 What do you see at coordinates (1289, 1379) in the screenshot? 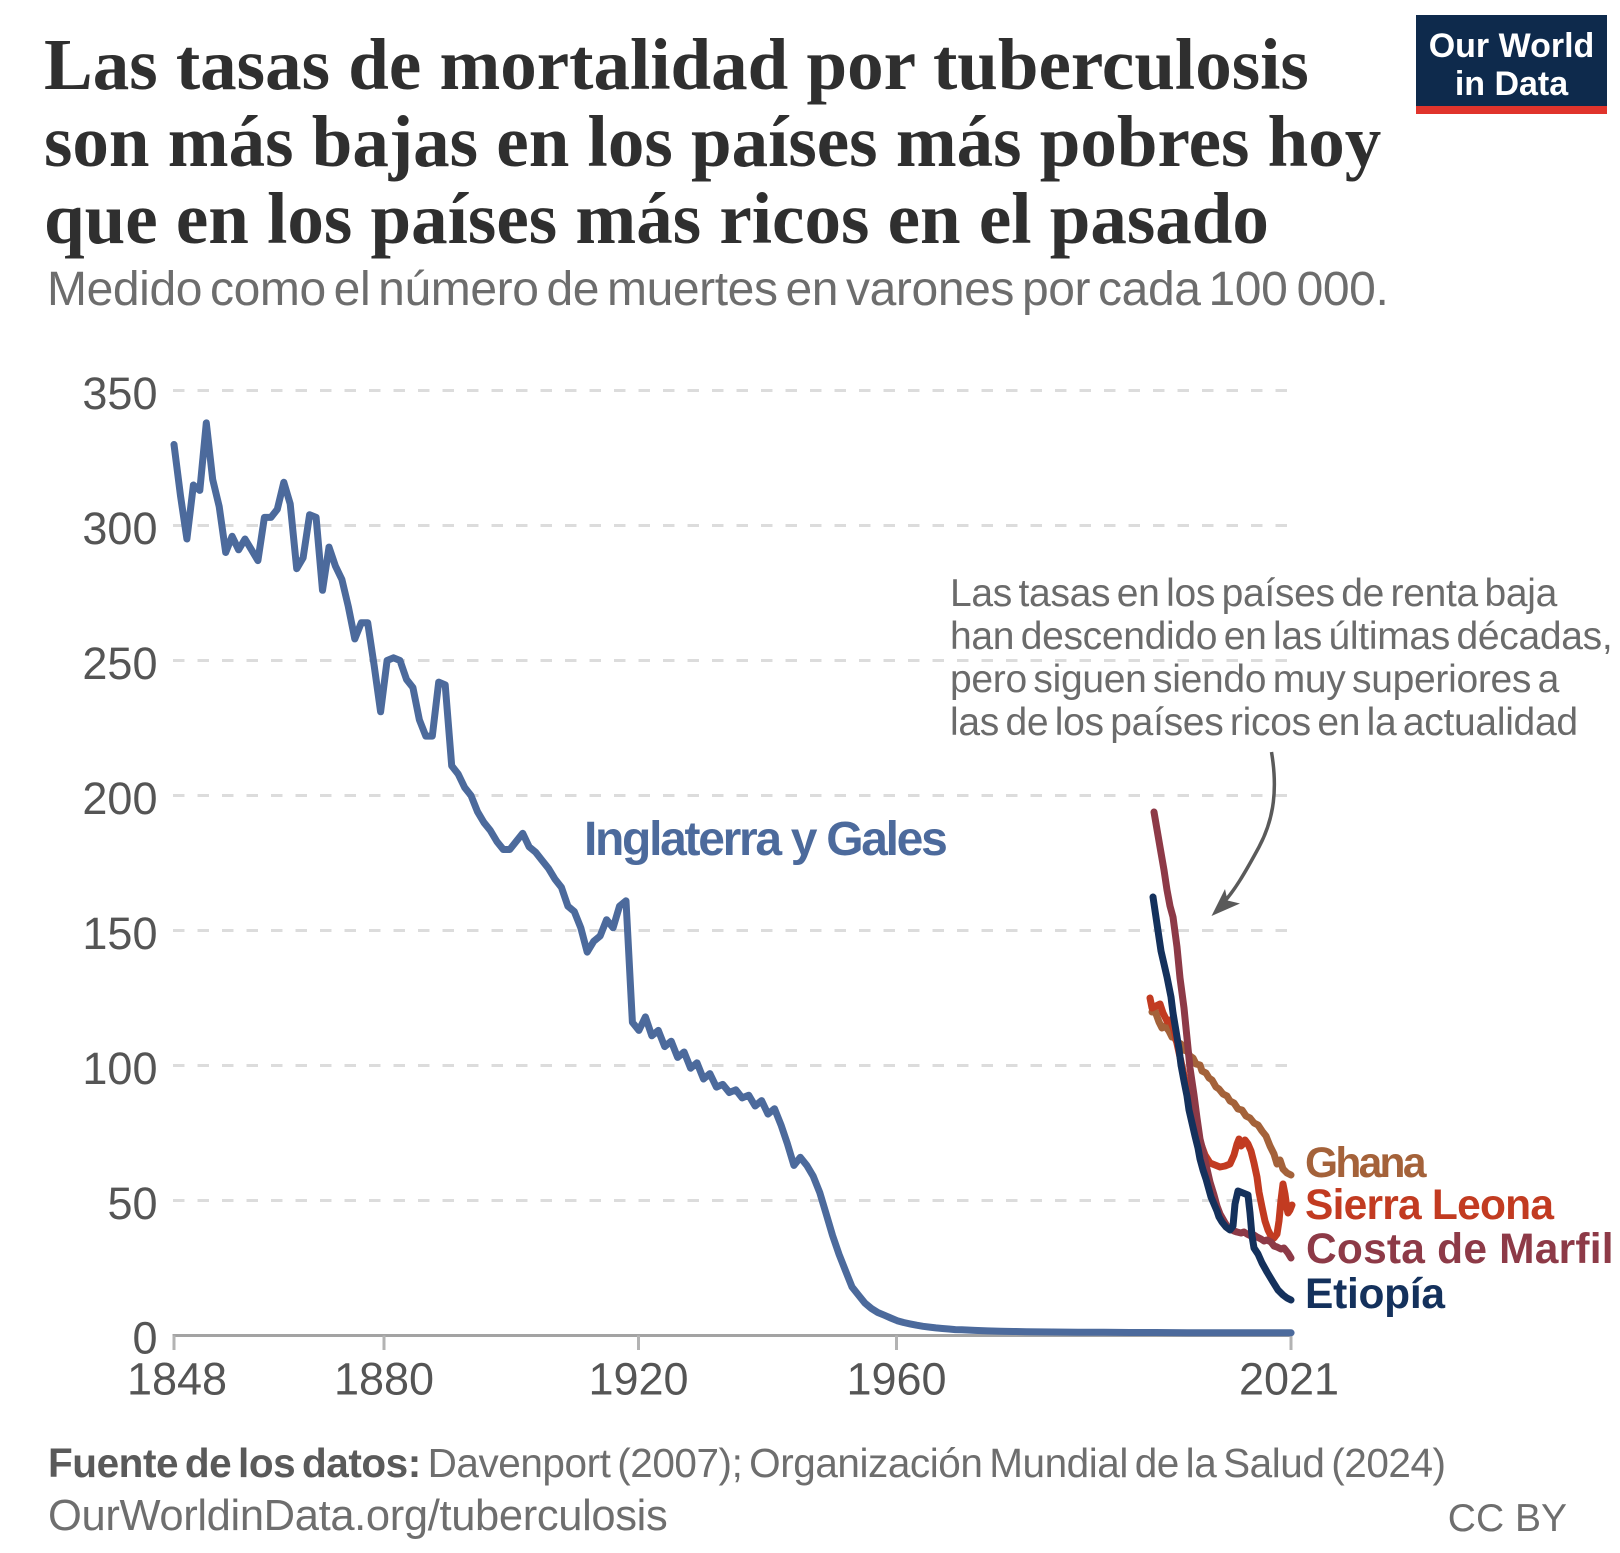
I see `svg-text: 2021` at bounding box center [1289, 1379].